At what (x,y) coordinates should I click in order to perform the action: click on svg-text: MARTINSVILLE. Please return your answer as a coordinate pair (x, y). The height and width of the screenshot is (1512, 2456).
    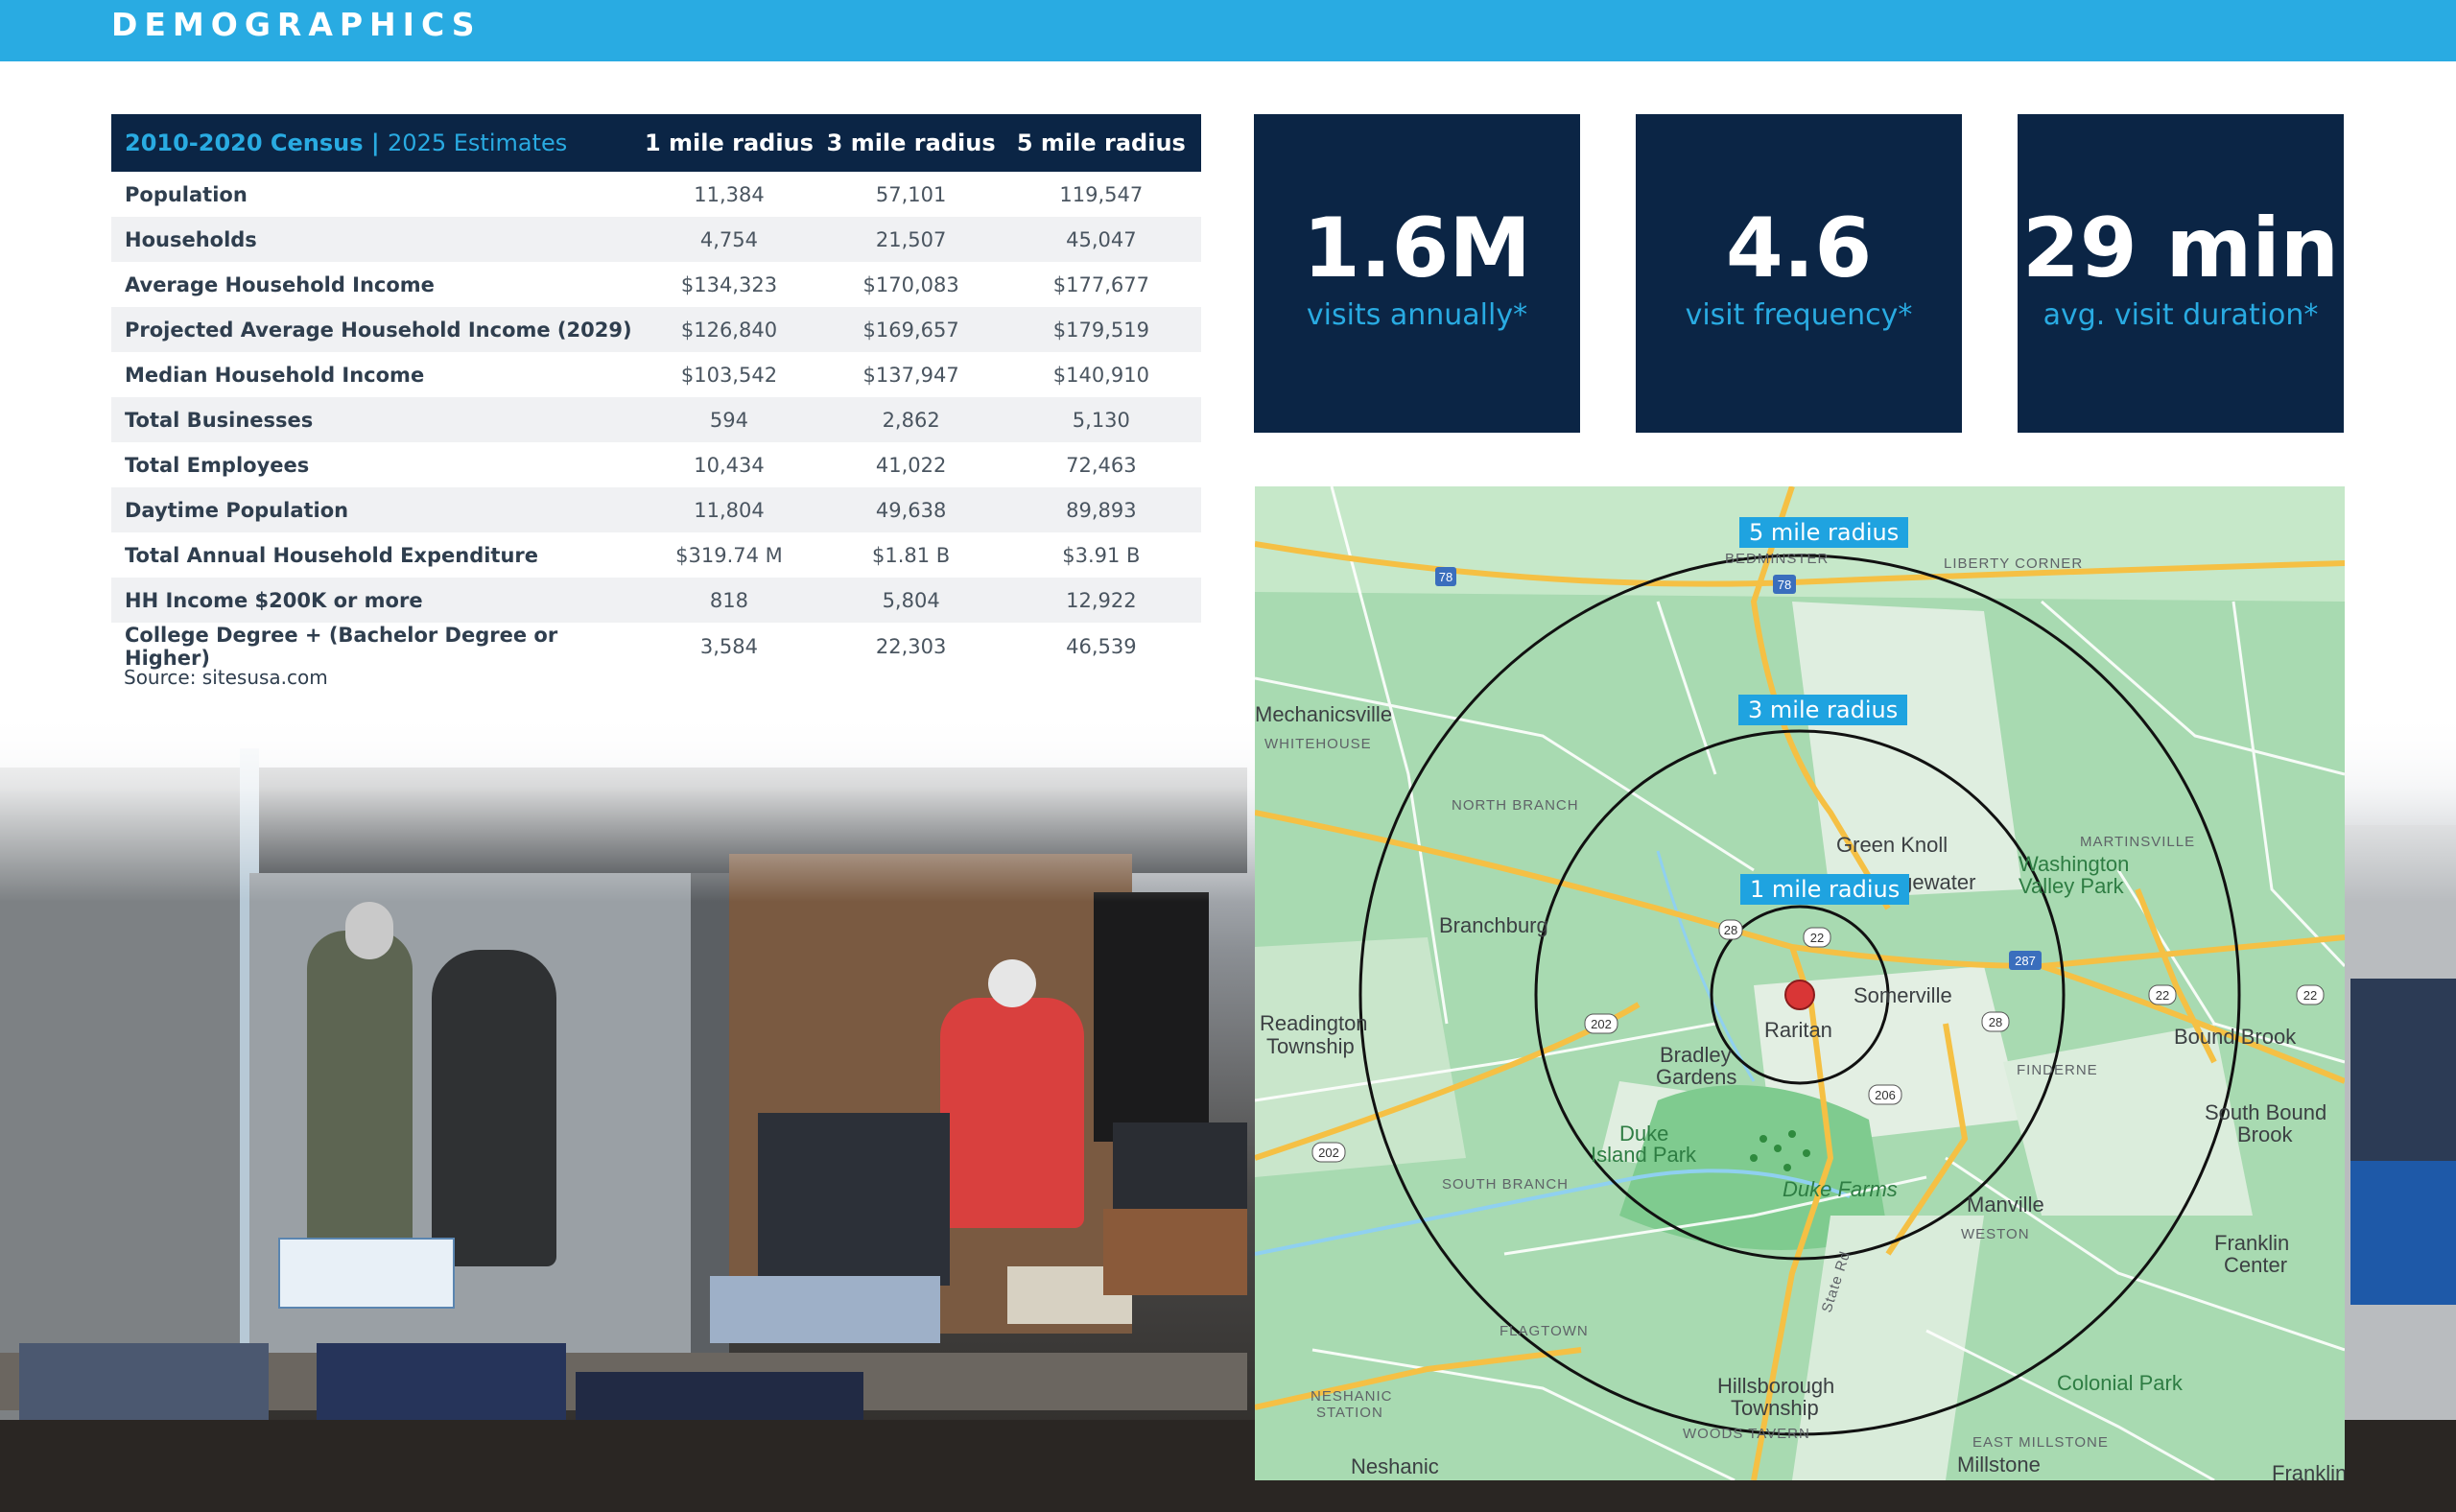
    Looking at the image, I should click on (2137, 842).